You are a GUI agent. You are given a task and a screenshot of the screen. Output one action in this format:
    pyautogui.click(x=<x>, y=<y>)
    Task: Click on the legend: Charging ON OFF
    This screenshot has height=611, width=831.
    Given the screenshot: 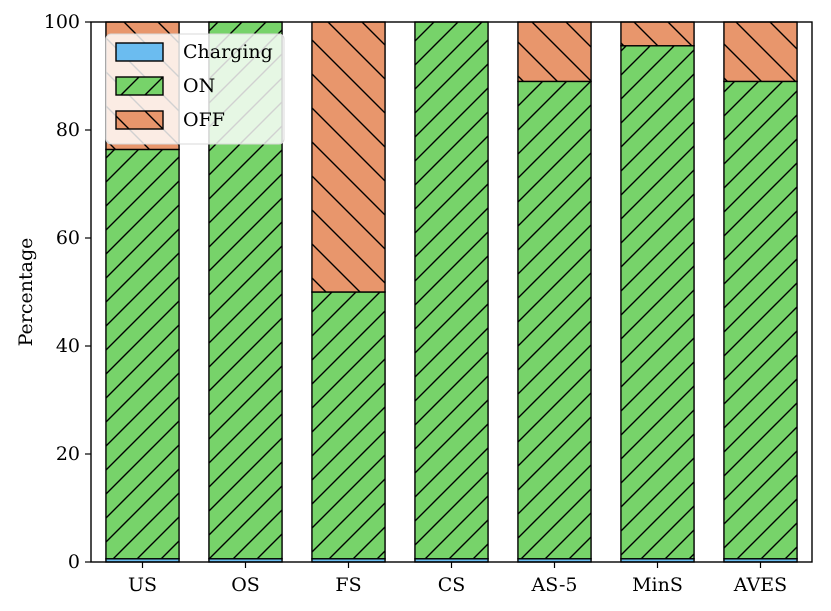 What is the action you would take?
    pyautogui.click(x=195, y=89)
    